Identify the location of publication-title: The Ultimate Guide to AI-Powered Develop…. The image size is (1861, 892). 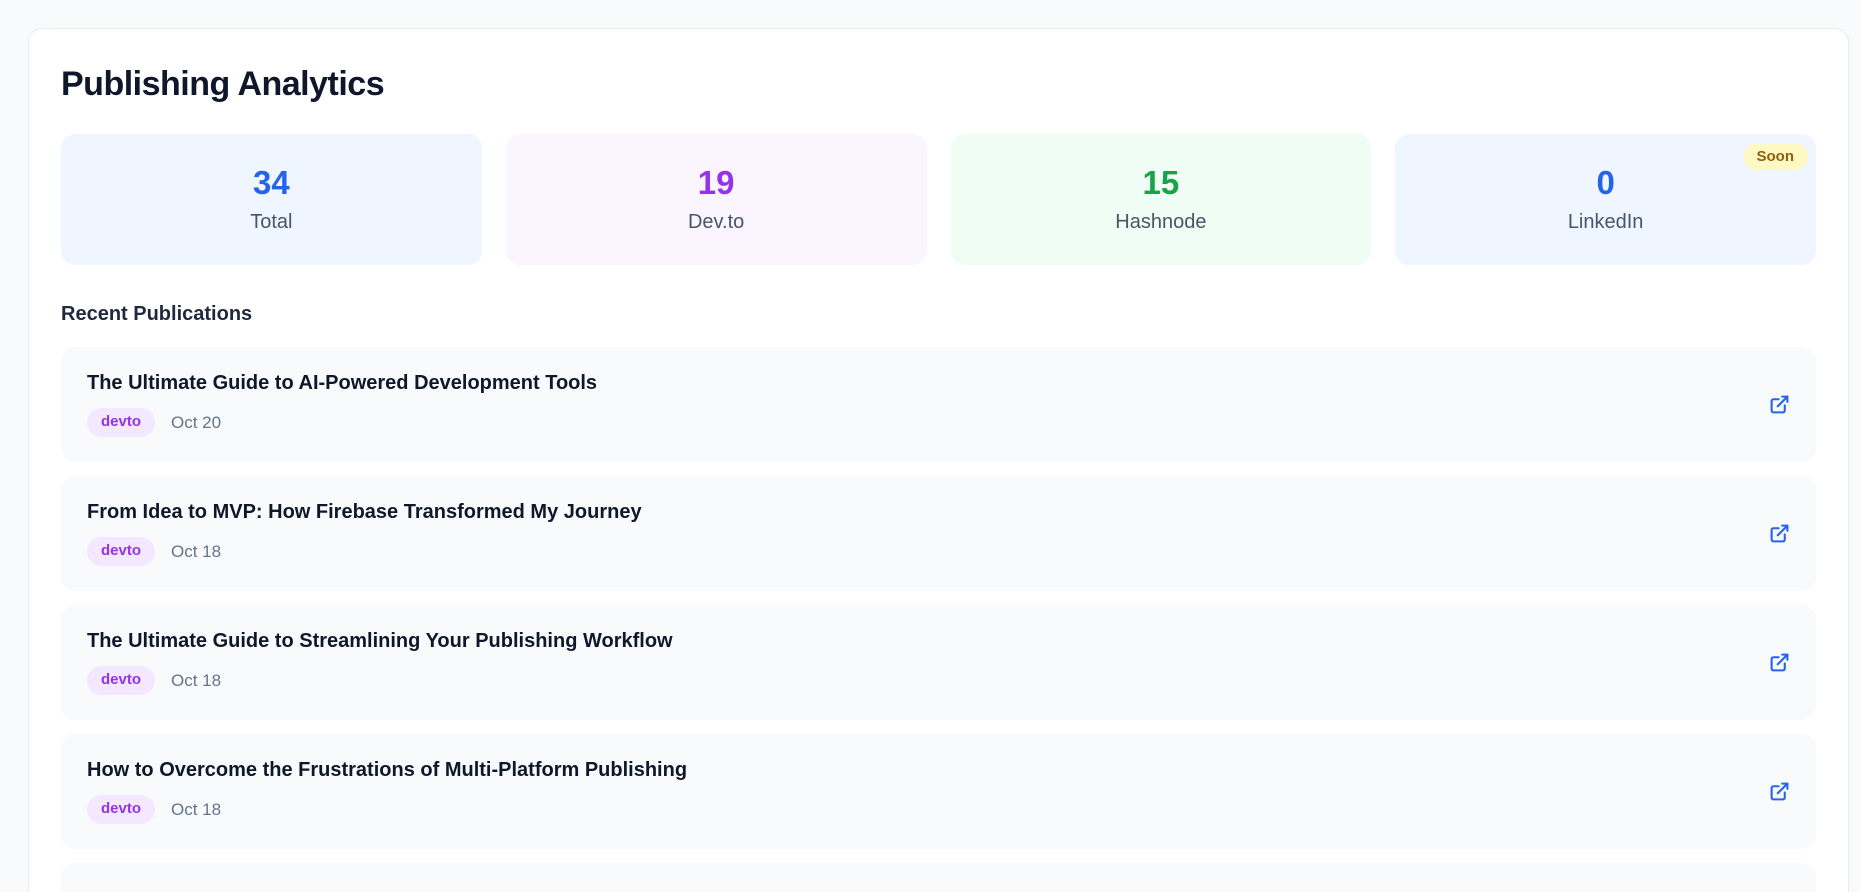
(342, 383).